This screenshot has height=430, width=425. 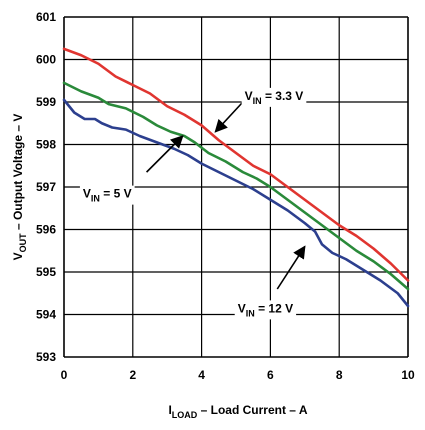 What do you see at coordinates (46, 230) in the screenshot?
I see `y-tick-label: 596` at bounding box center [46, 230].